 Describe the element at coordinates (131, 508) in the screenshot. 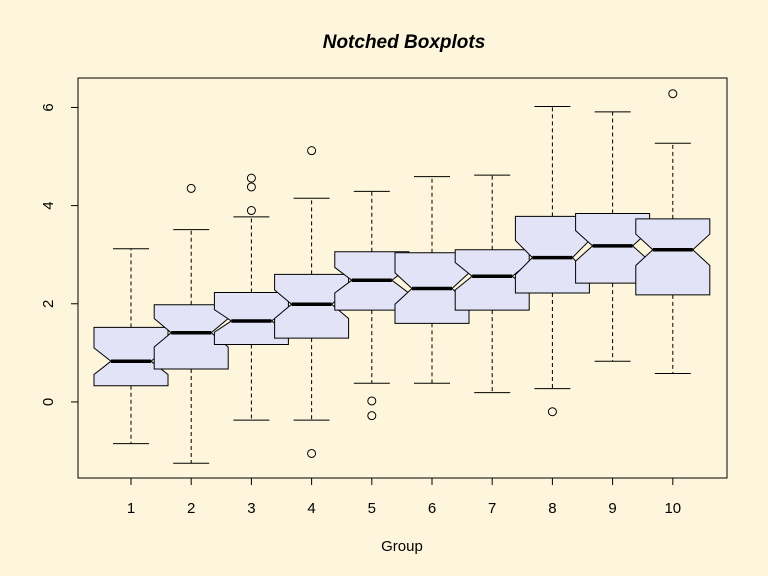

I see `x-tick-label: 1` at that location.